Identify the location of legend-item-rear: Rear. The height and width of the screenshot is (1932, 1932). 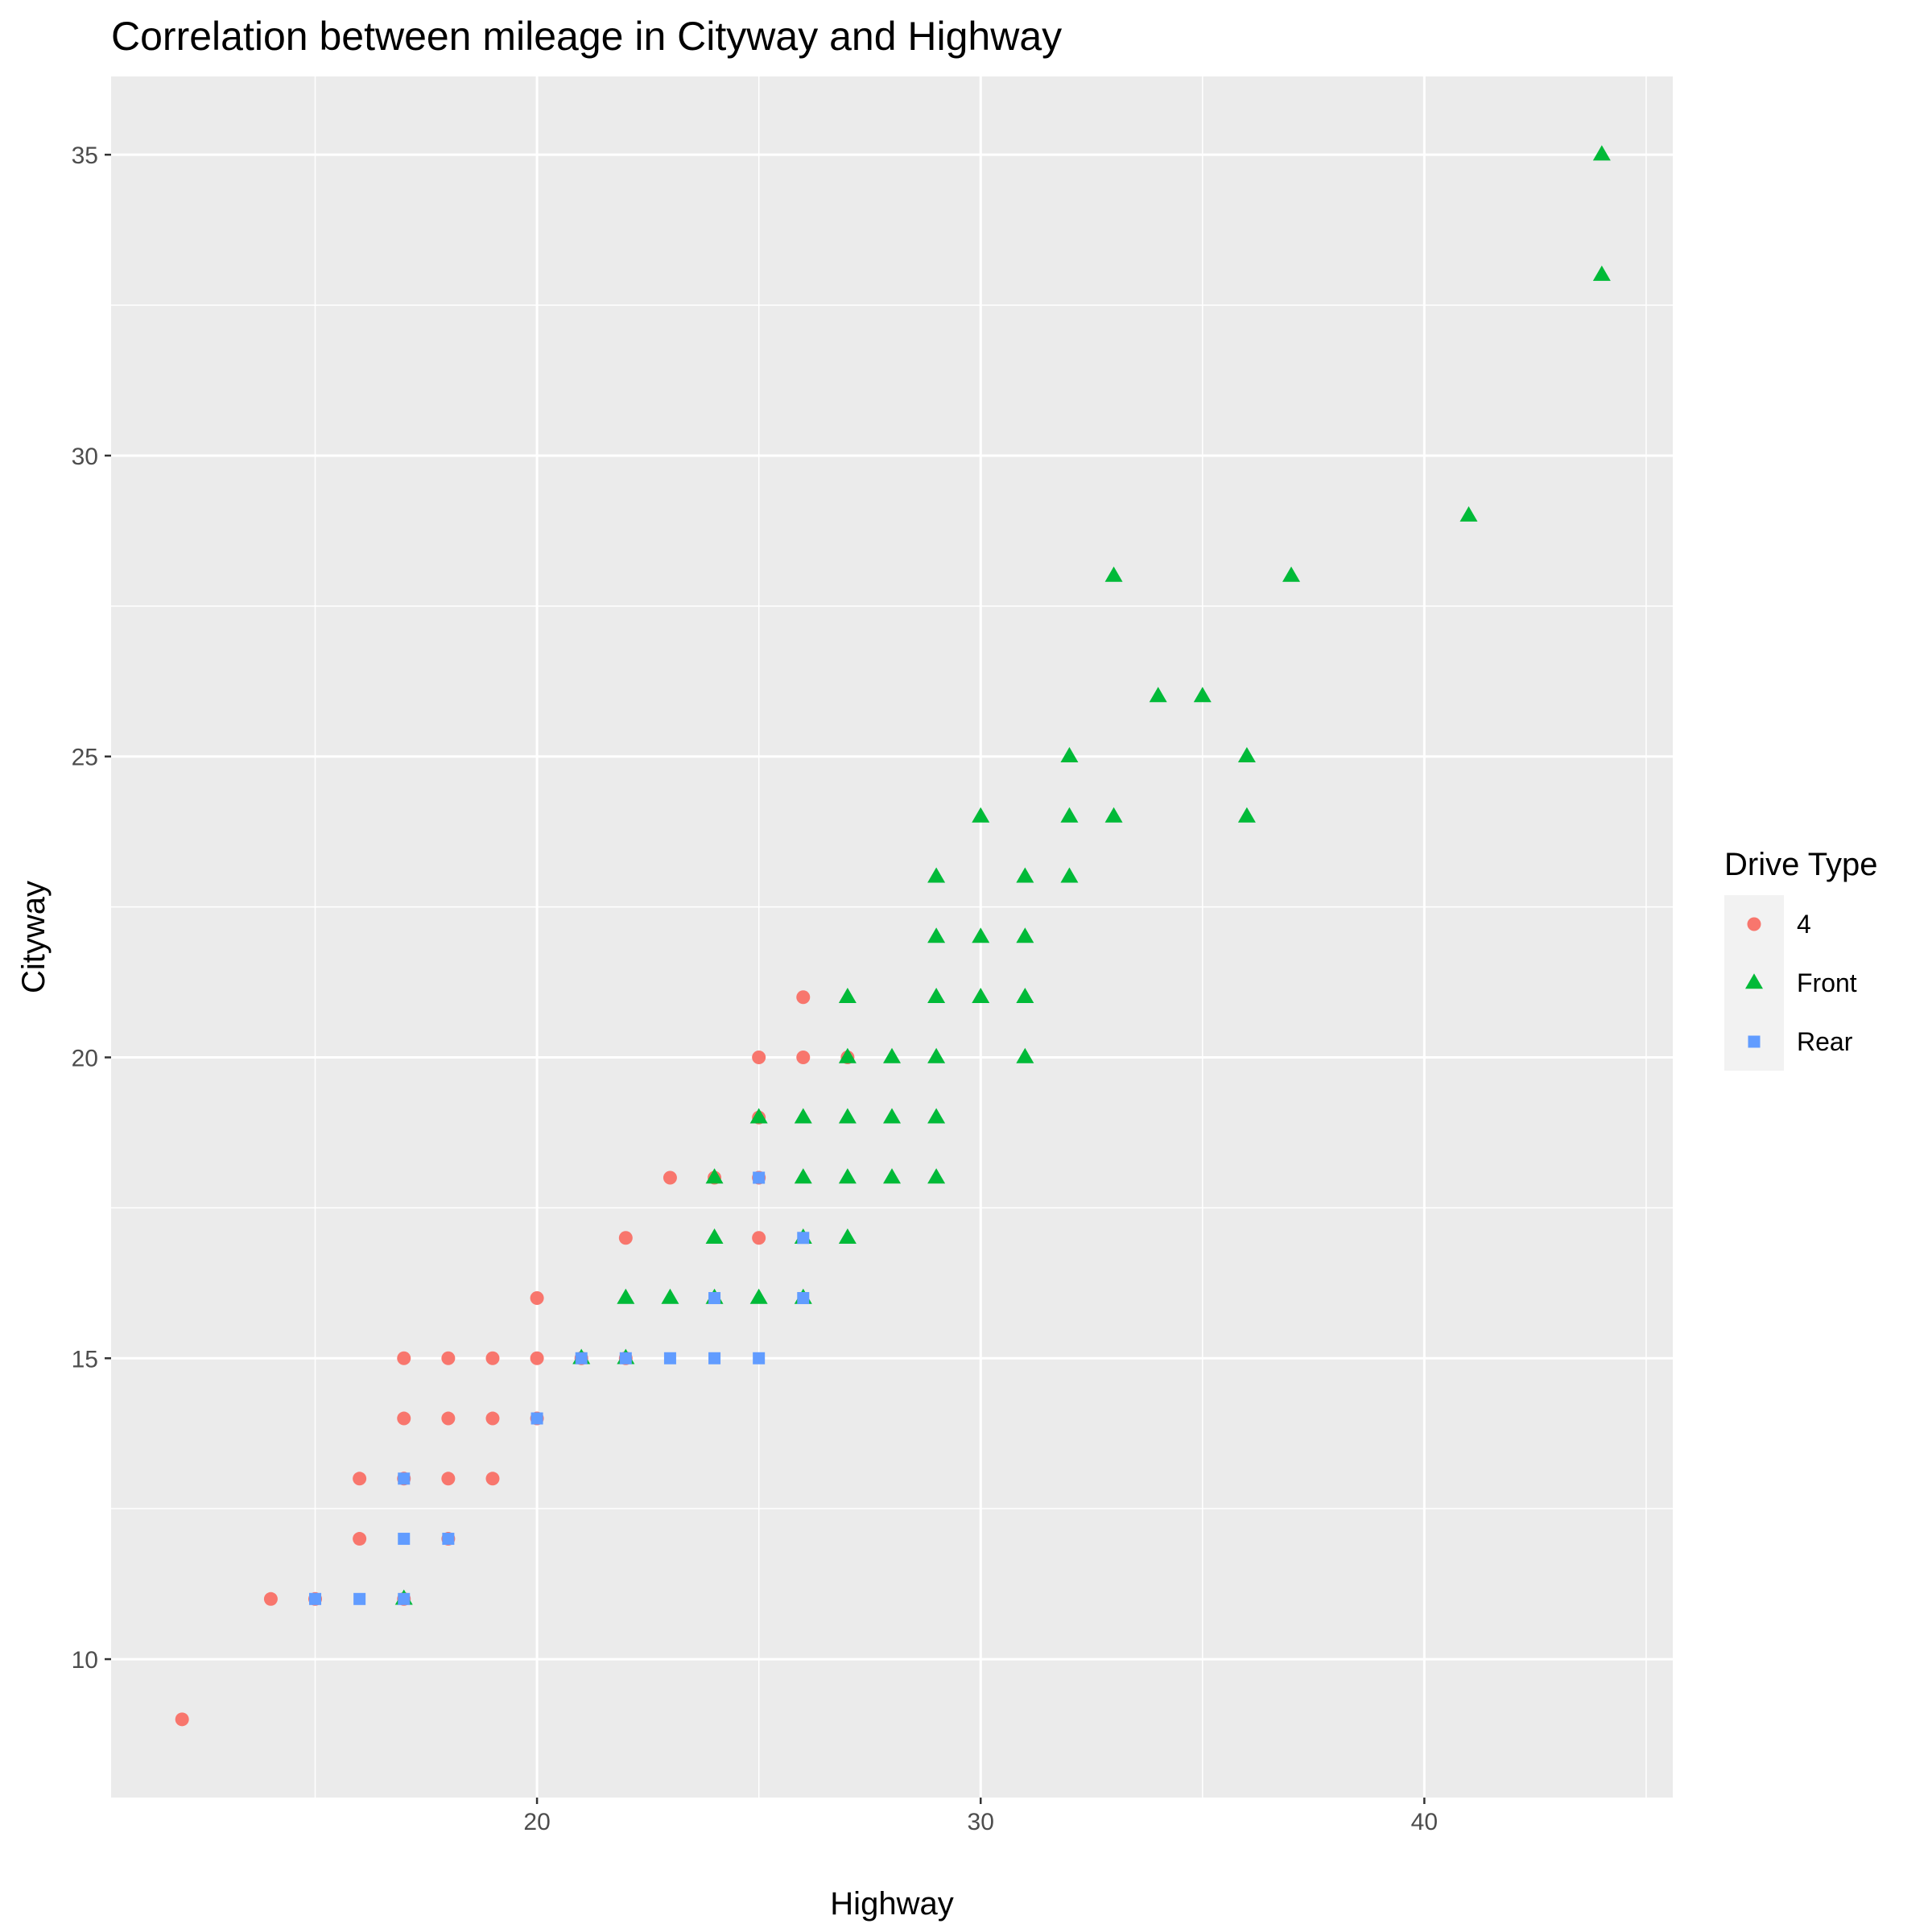
(1800, 1041).